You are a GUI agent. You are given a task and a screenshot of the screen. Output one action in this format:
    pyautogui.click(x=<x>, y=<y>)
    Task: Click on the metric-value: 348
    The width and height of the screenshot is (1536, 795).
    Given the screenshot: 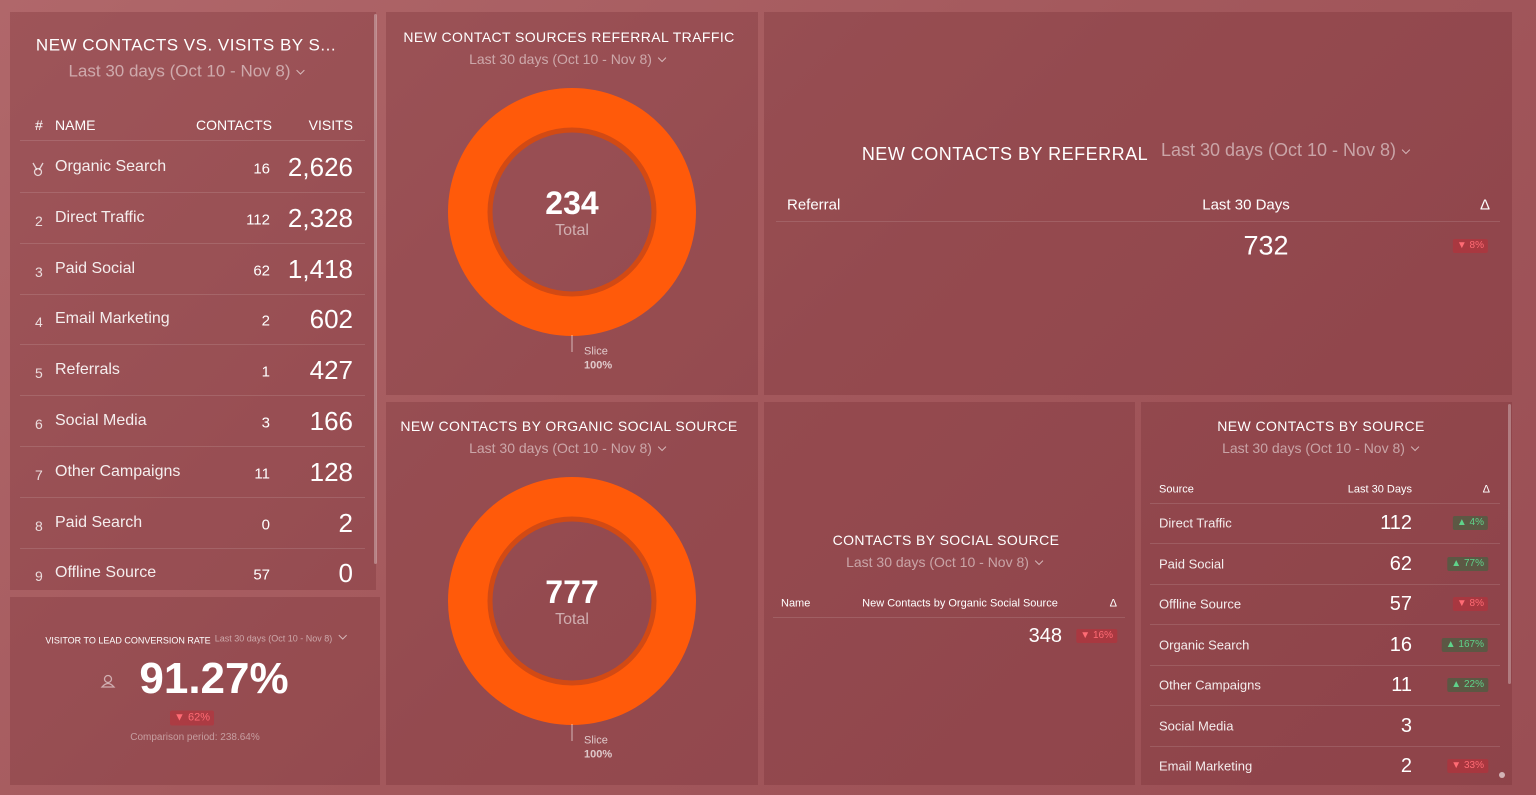 What is the action you would take?
    pyautogui.click(x=1045, y=636)
    